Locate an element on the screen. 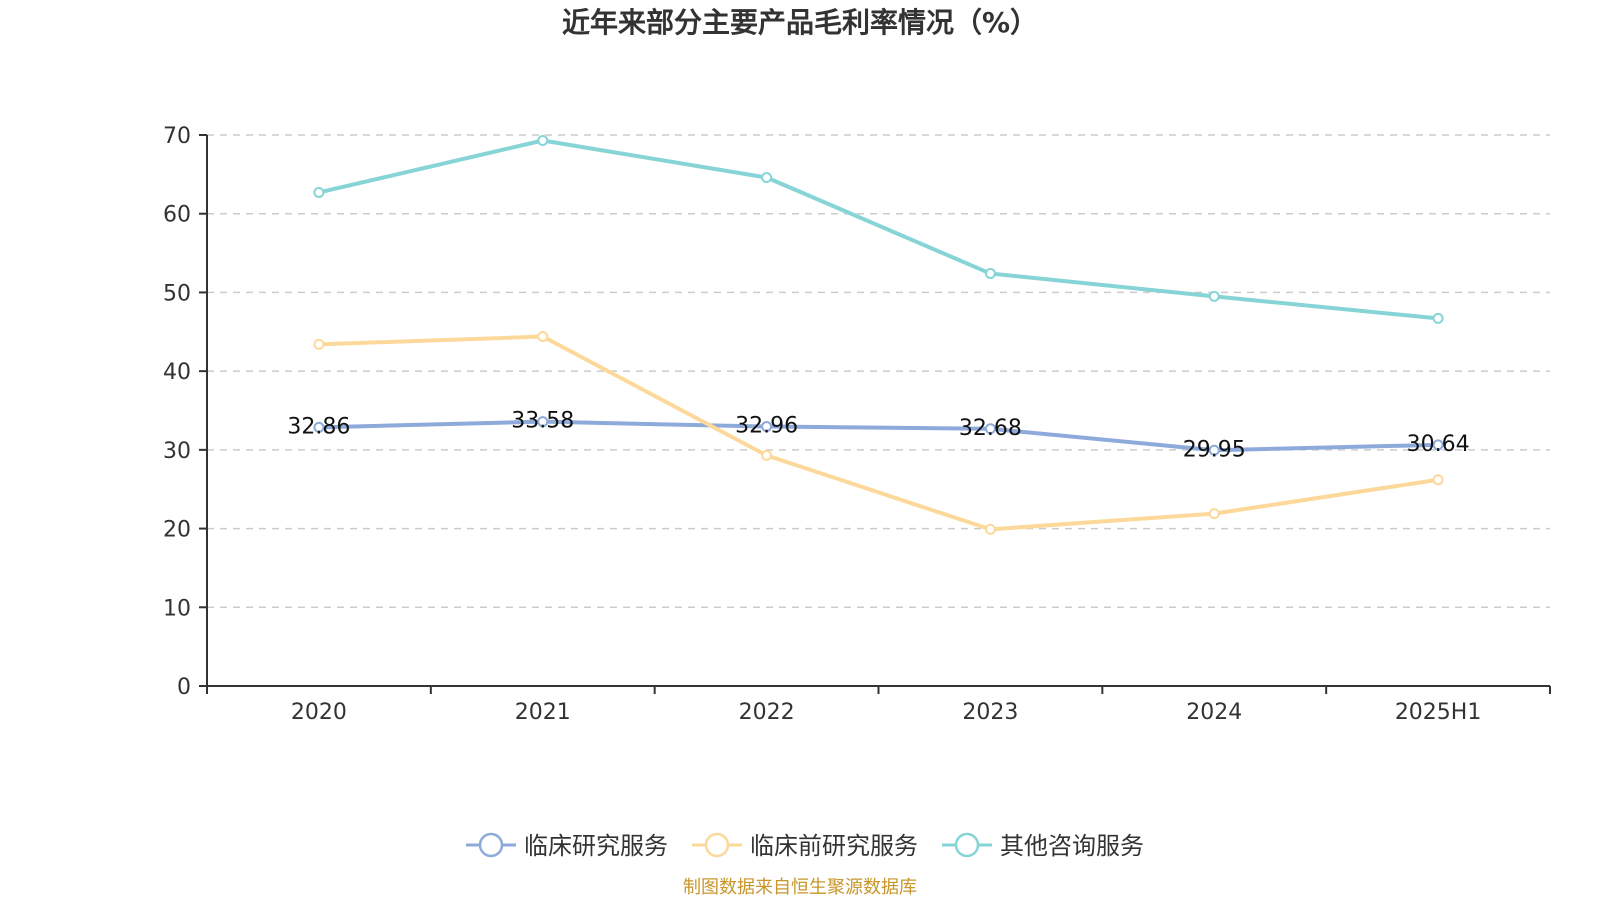  data-label: 33.58 is located at coordinates (542, 421).